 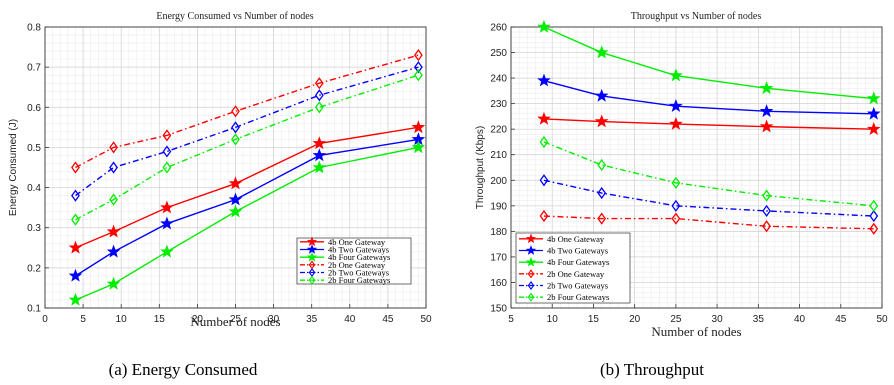 I want to click on y-axis-label: Throughput (Kbps), so click(x=480, y=167).